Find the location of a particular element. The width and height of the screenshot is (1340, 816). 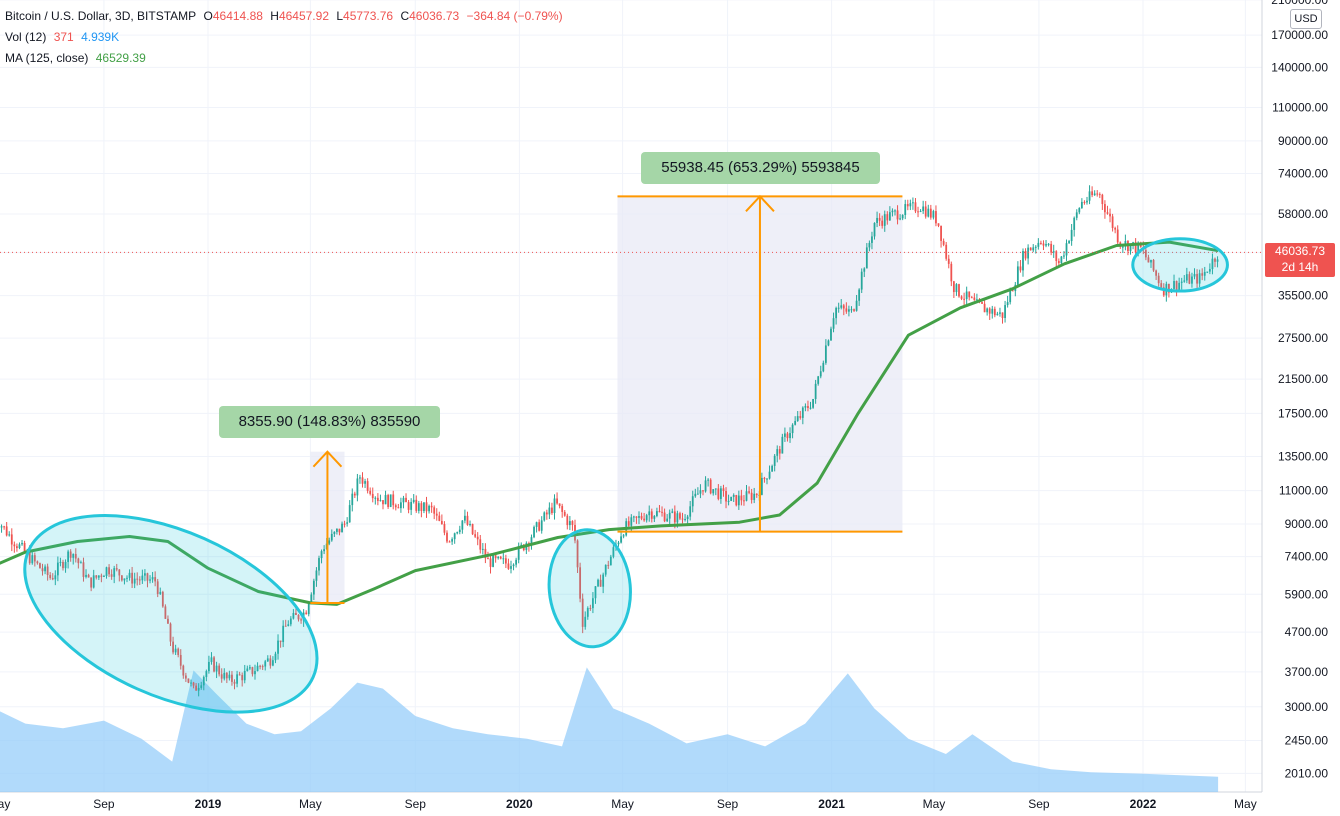

volume-value-a: 371 is located at coordinates (63, 37).